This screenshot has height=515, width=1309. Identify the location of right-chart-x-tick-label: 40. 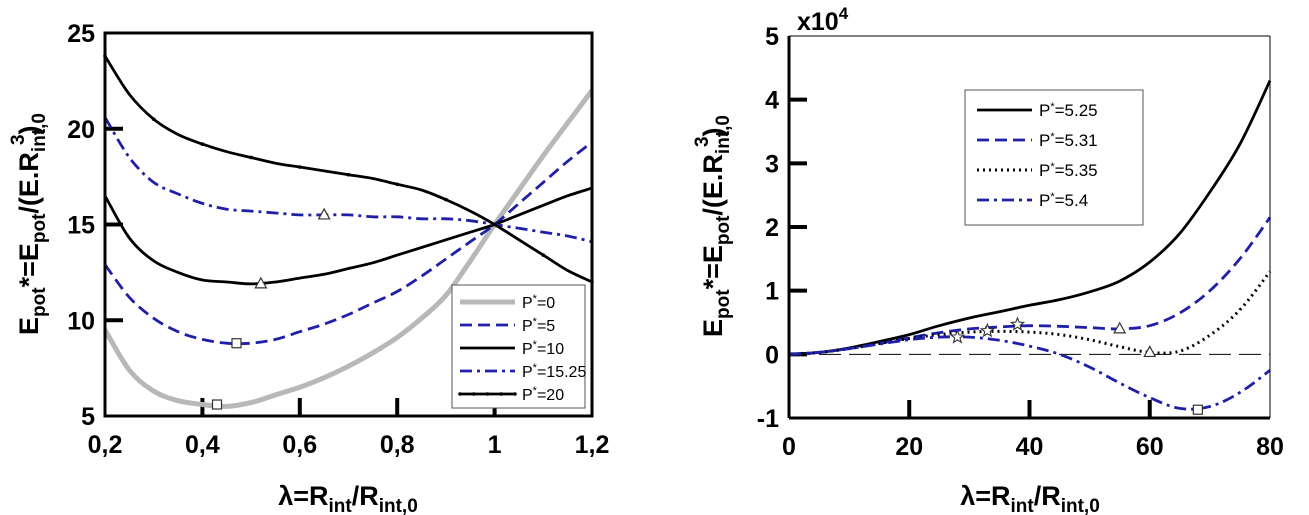
(1030, 447).